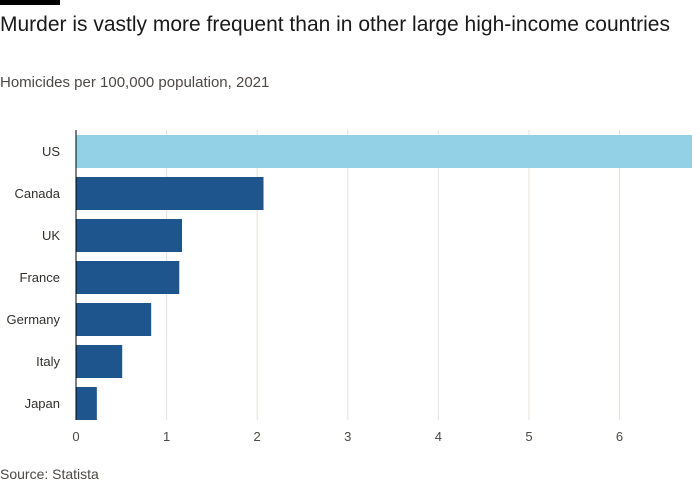 The height and width of the screenshot is (500, 700). What do you see at coordinates (114, 319) in the screenshot?
I see `bar-germany` at bounding box center [114, 319].